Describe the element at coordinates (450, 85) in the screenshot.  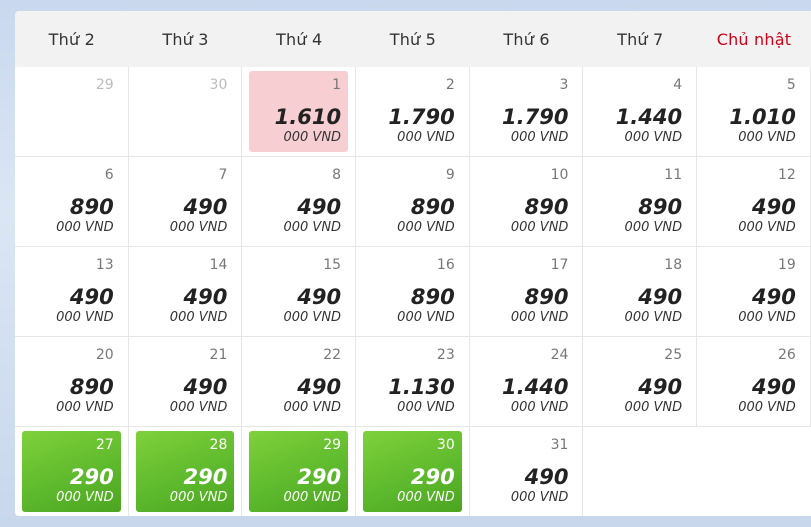
I see `day-number: 2` at that location.